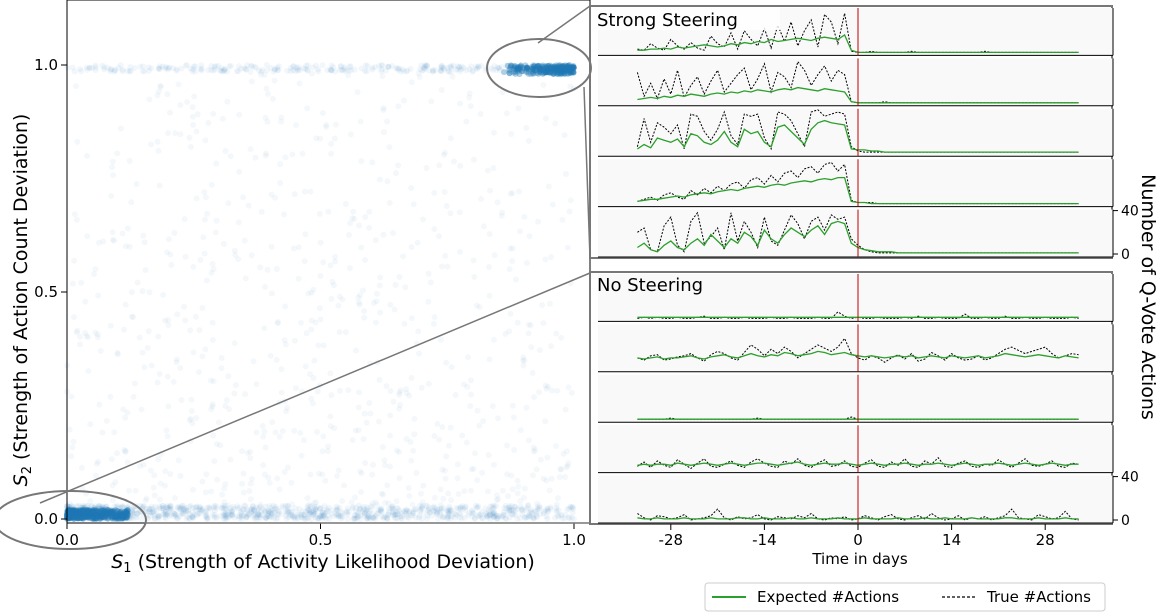 This screenshot has width=1167, height=612. What do you see at coordinates (321, 540) in the screenshot?
I see `scatter-x-tick-label: 0.5` at bounding box center [321, 540].